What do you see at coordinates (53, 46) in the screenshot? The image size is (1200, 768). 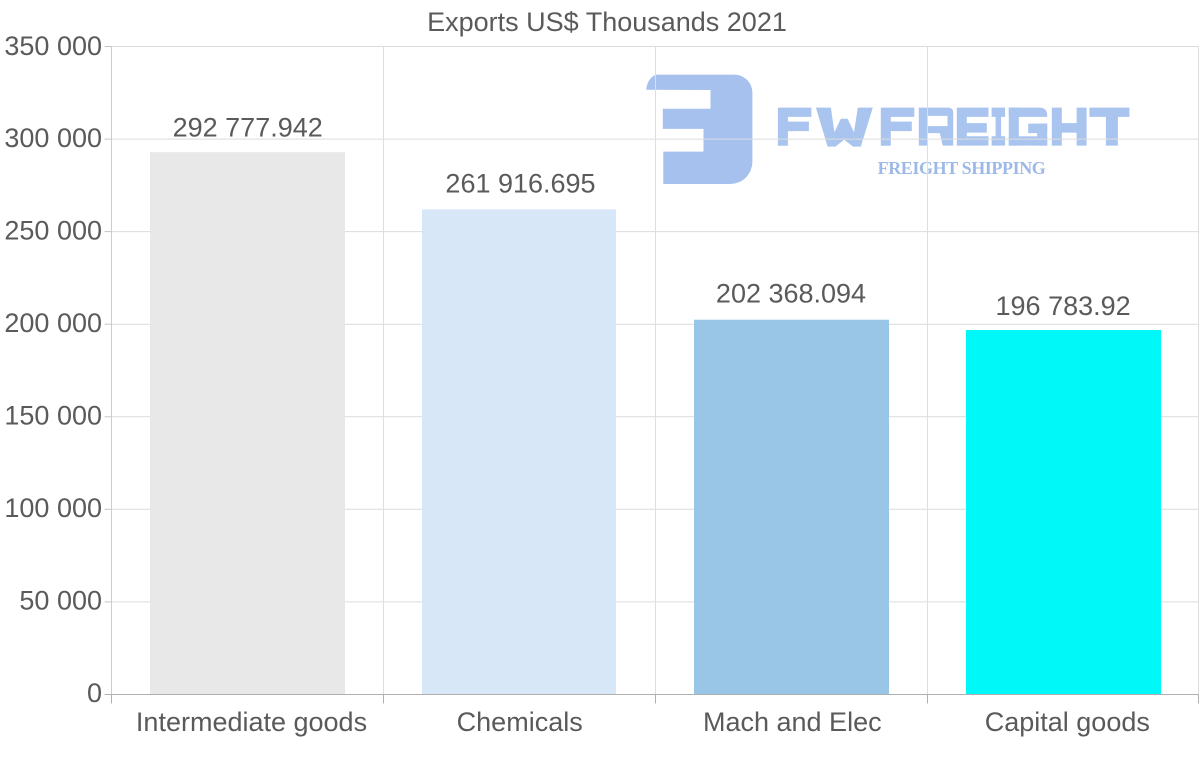 I see `svg-text: 350 000` at bounding box center [53, 46].